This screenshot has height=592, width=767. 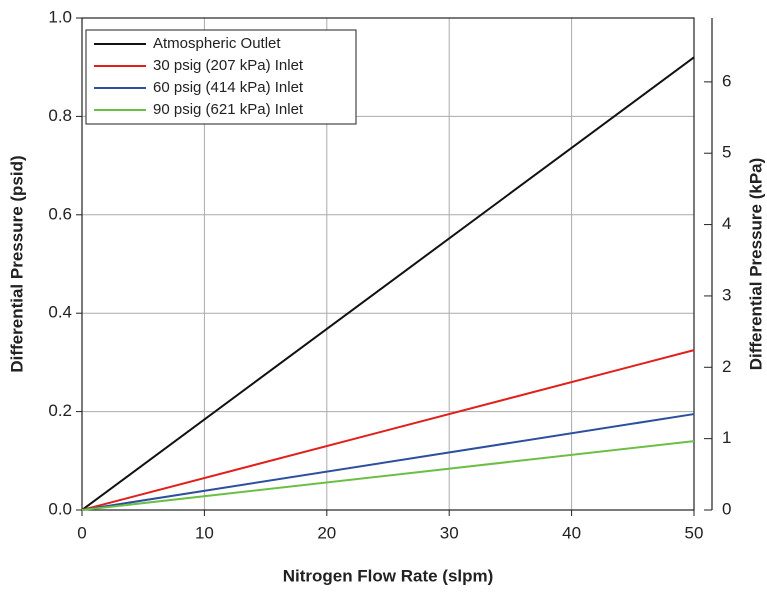 I want to click on legend-label: 30 psig (207 kPa) Inlet, so click(x=228, y=65).